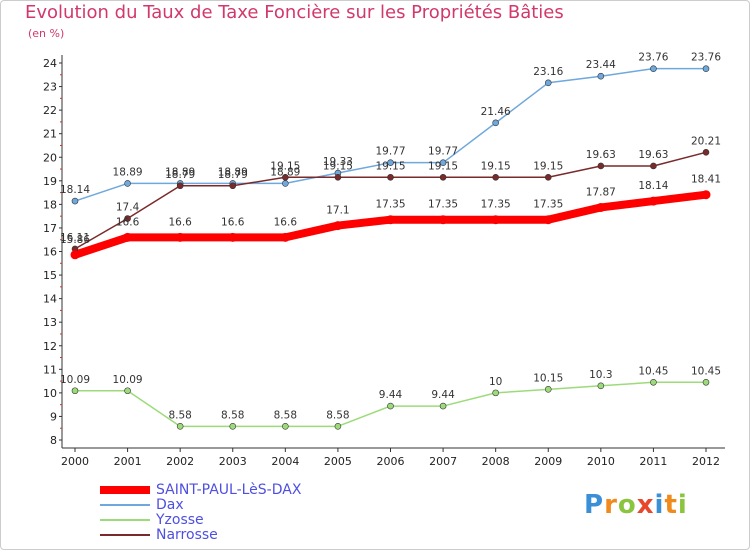 The width and height of the screenshot is (750, 550). I want to click on x-tick-label: 2003, so click(233, 461).